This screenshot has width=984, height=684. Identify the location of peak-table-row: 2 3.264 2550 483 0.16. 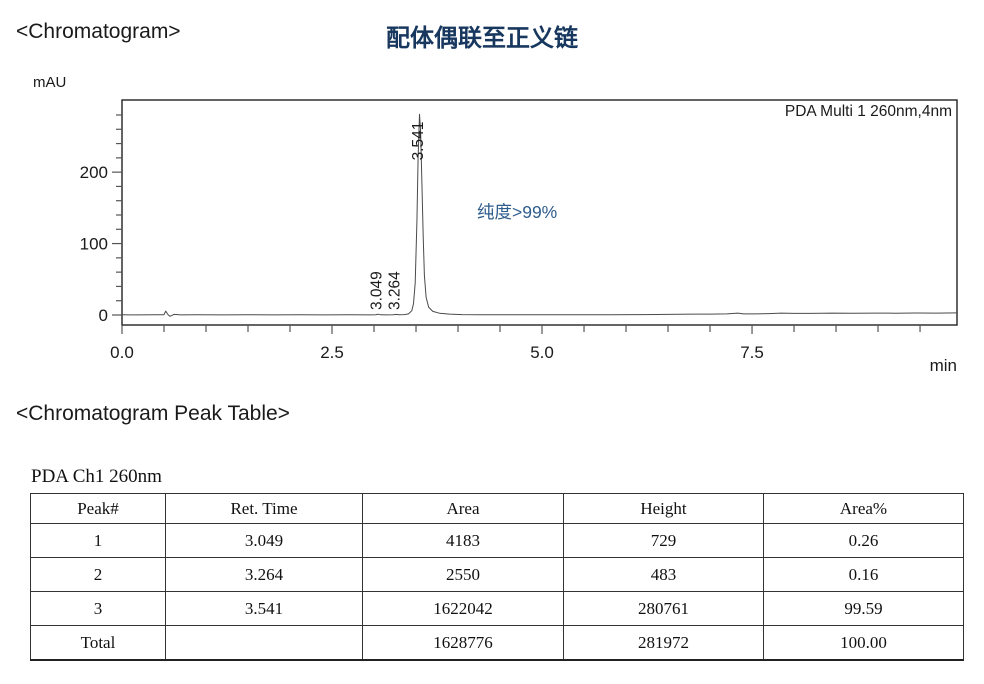
(497, 574).